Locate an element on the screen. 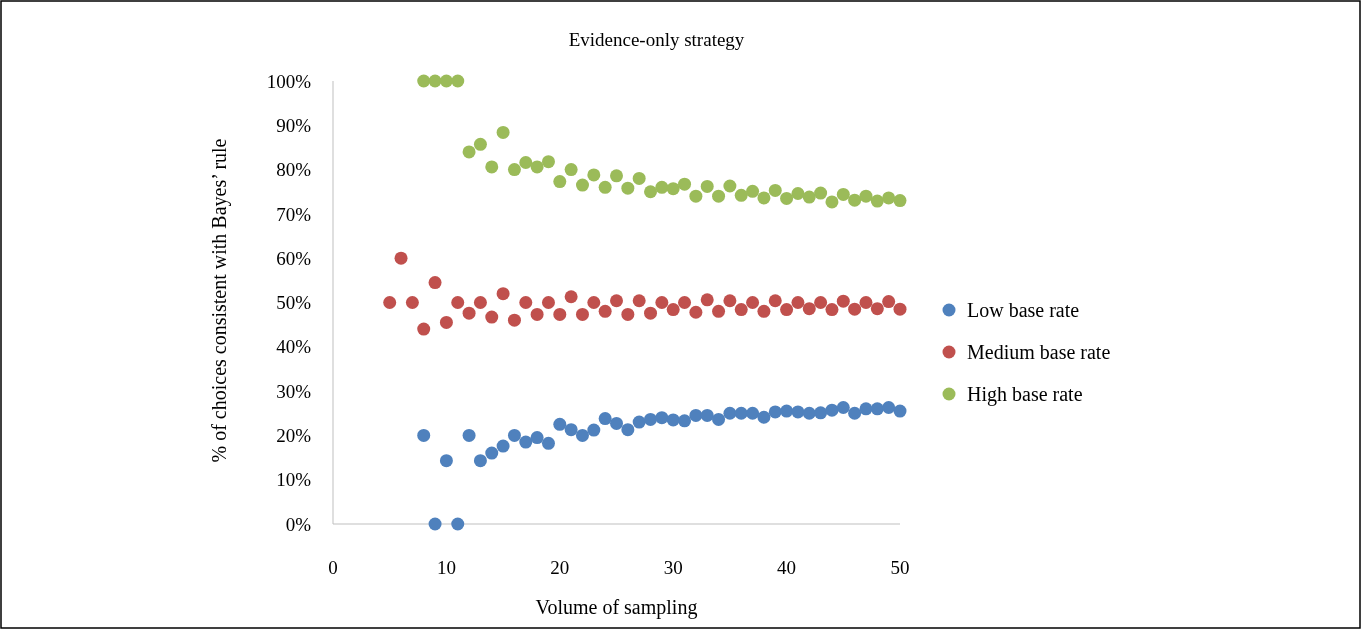 The image size is (1362, 629). y-tick-label: 70% is located at coordinates (294, 214).